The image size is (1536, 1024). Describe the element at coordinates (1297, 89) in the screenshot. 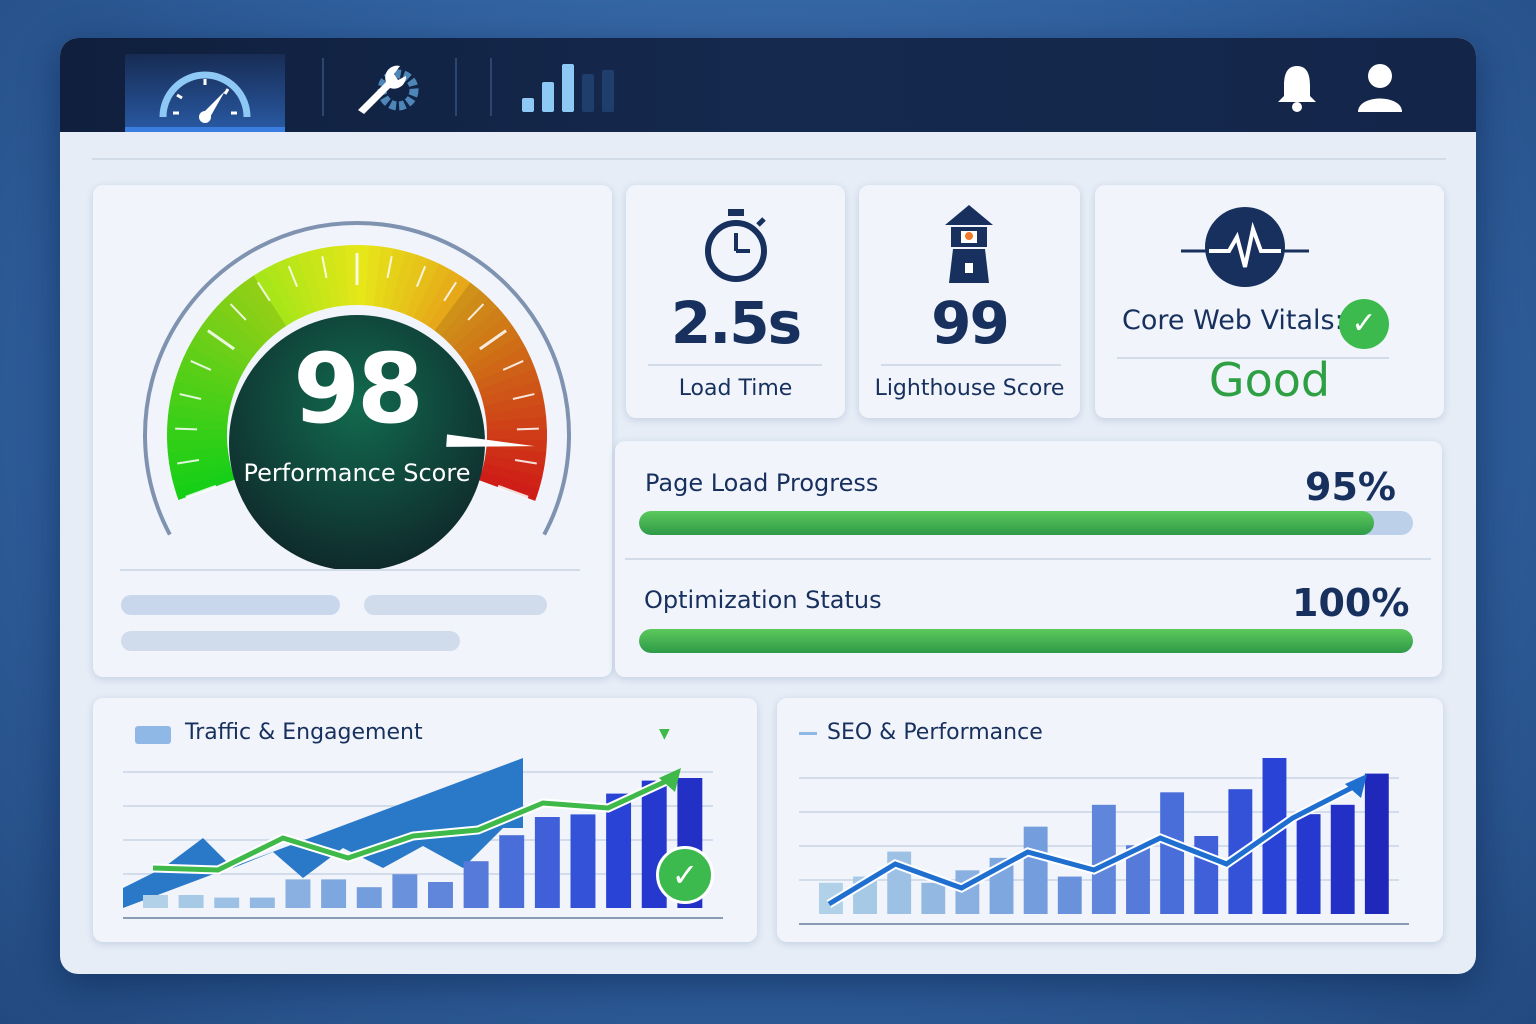

I see `notifications-button` at that location.